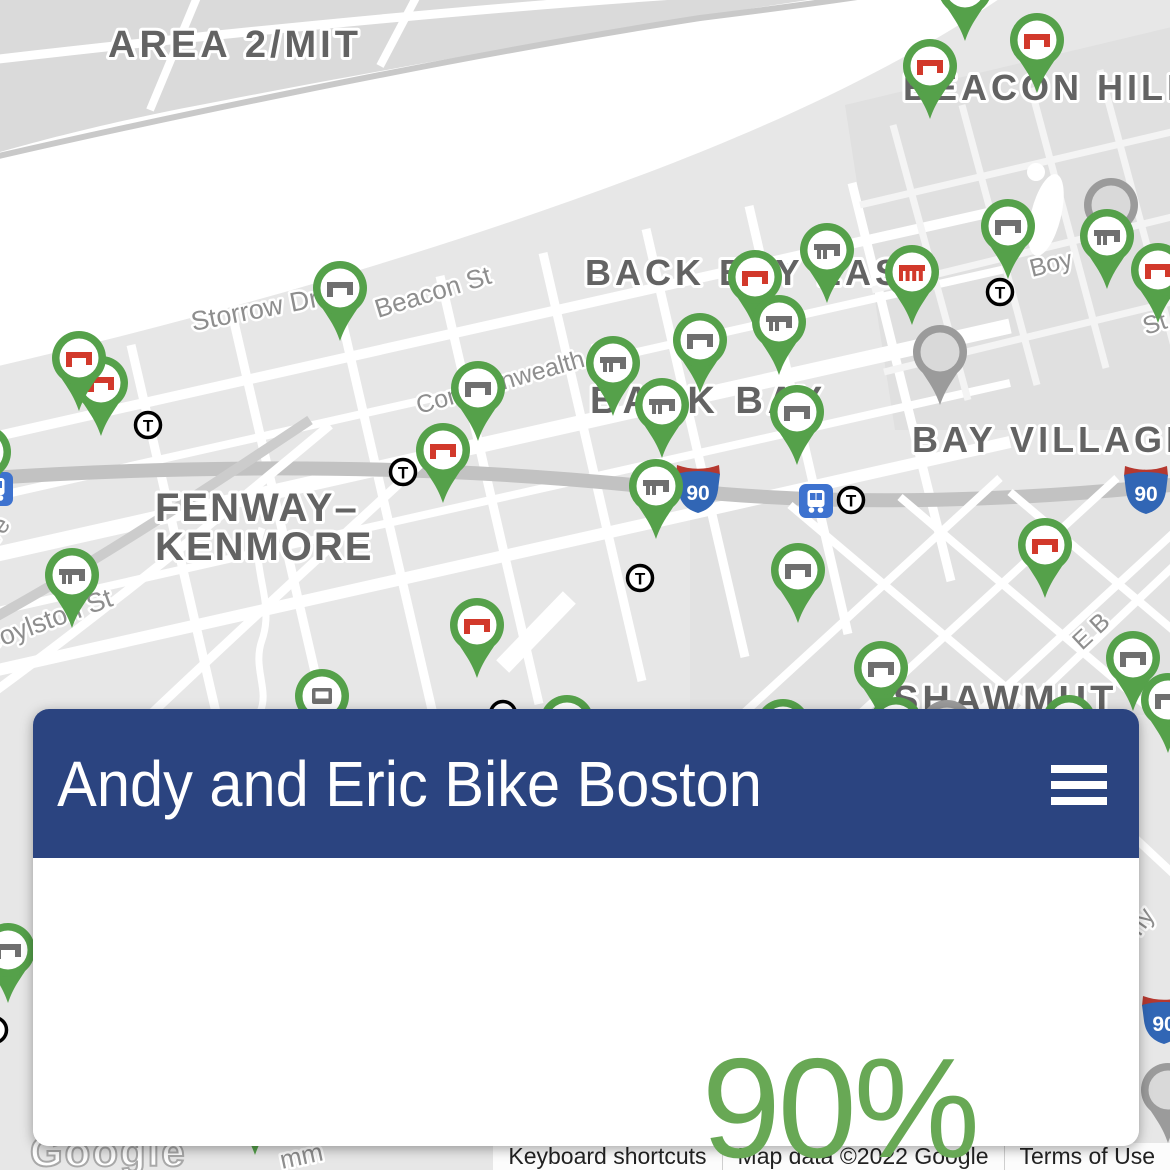 Image resolution: width=1170 pixels, height=1170 pixels. Describe the element at coordinates (840, 1099) in the screenshot. I see `progress-percent: 90%` at that location.